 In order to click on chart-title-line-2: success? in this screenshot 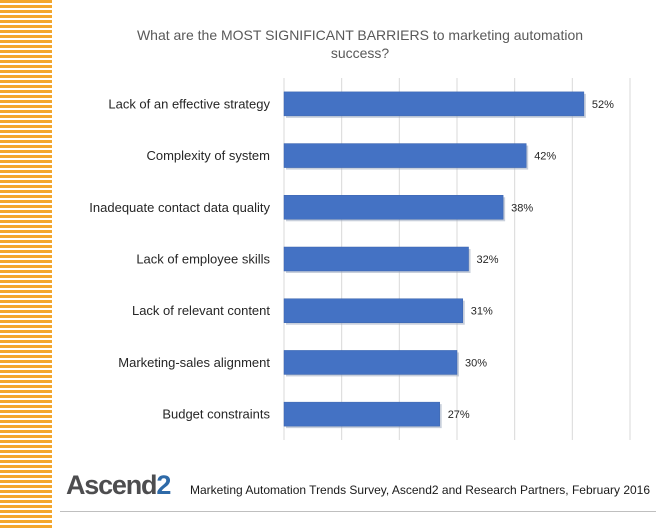, I will do `click(360, 53)`.